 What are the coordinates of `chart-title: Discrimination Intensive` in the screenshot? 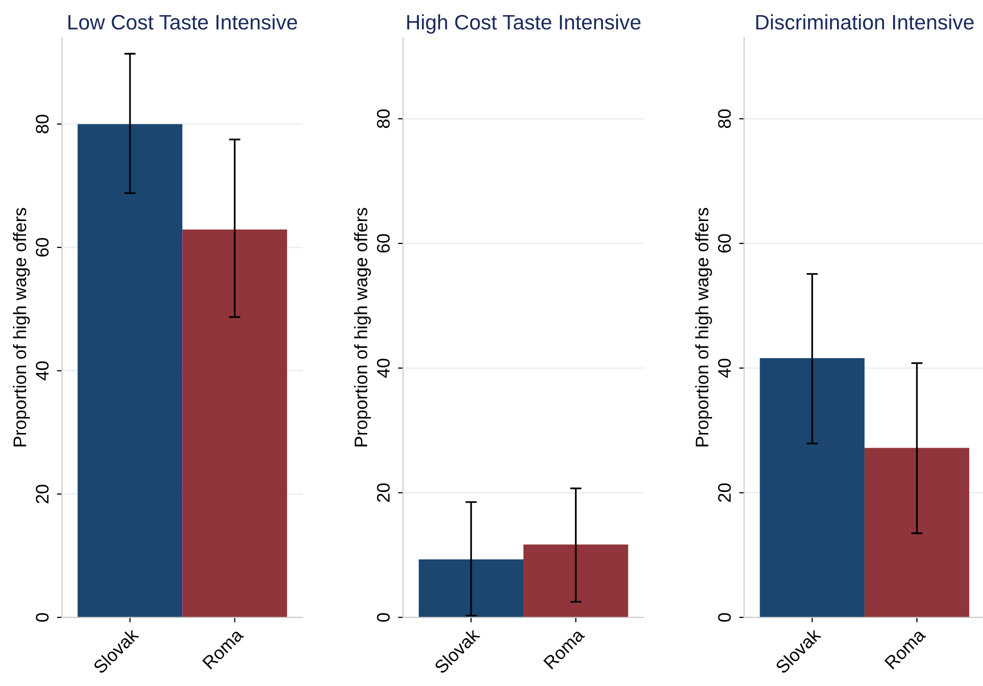 It's located at (865, 22).